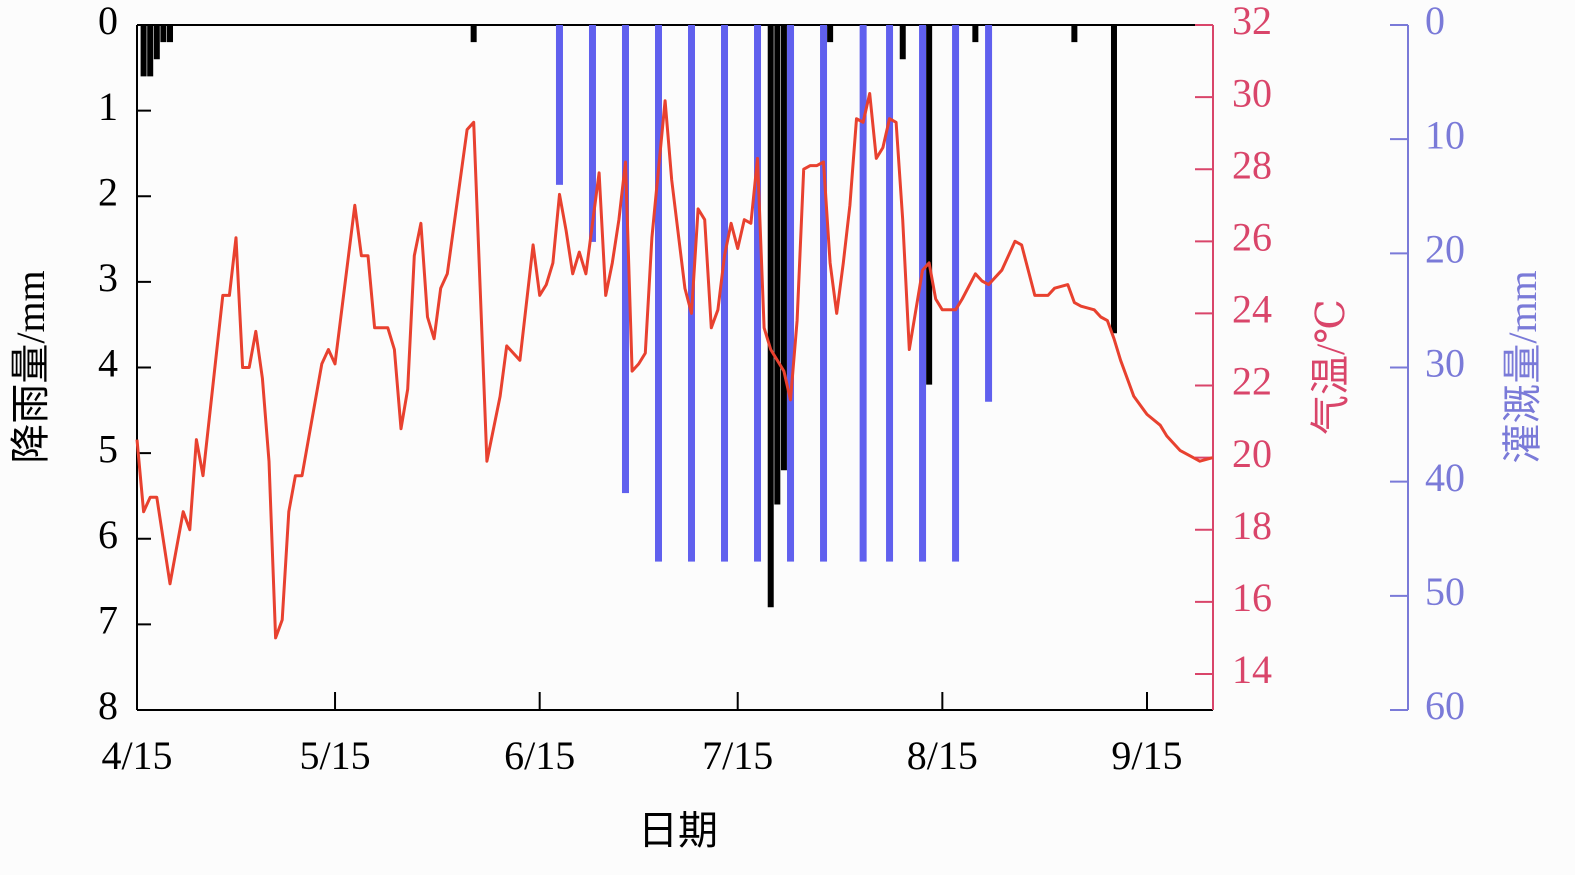  Describe the element at coordinates (108, 191) in the screenshot. I see `y-tick-label: 2` at that location.